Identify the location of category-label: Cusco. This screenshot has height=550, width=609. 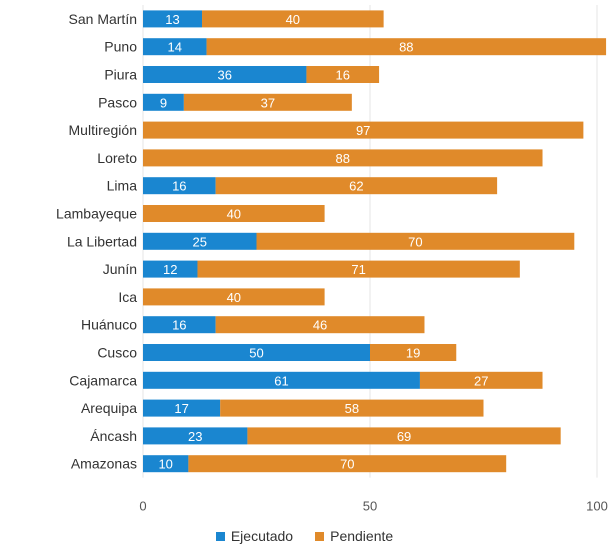
(117, 353).